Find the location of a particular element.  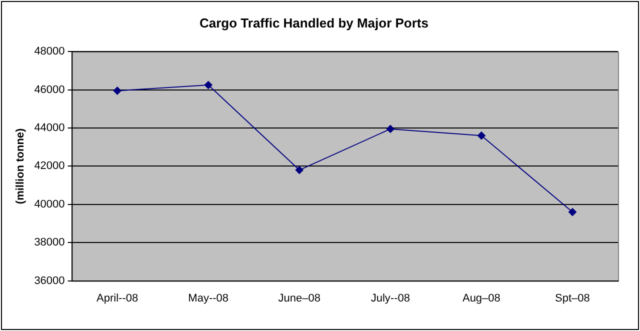

x-tick-label: July--08 is located at coordinates (390, 298).